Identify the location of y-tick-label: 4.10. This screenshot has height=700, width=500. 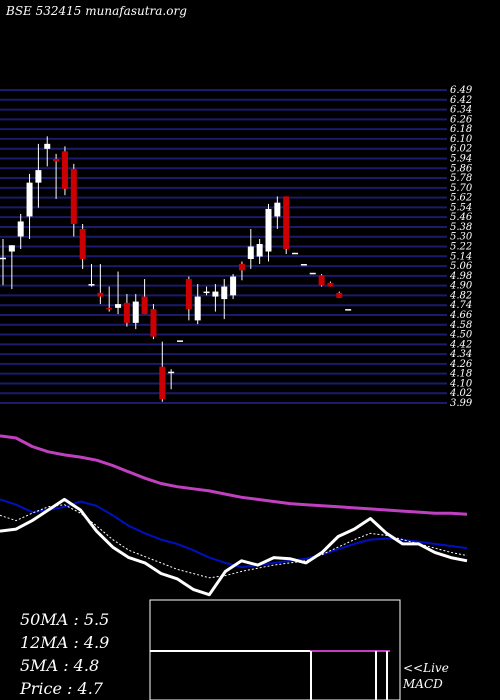
(461, 383).